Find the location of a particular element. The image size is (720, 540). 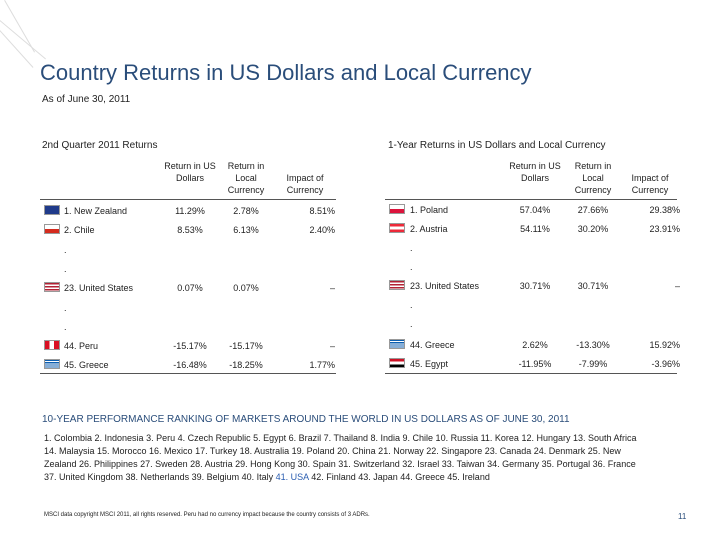

table-cell: 2.62% is located at coordinates (535, 345).